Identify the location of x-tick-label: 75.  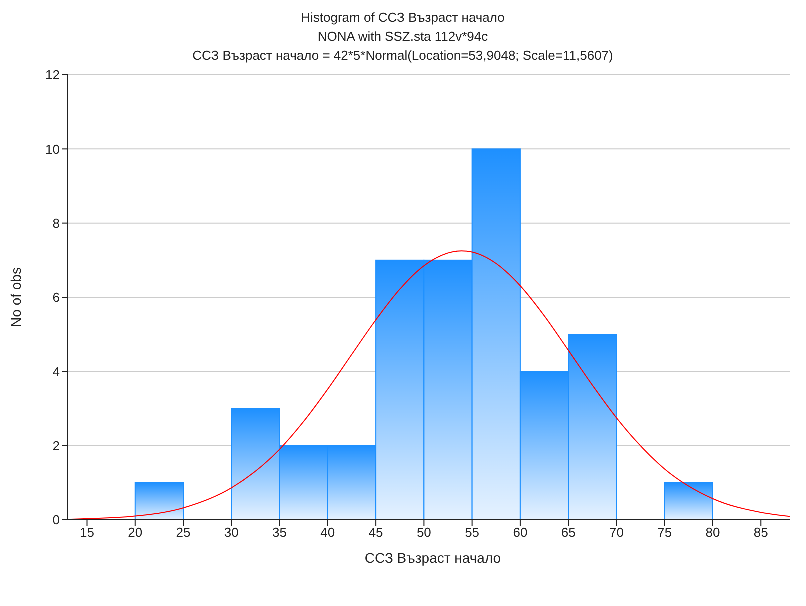
(665, 532).